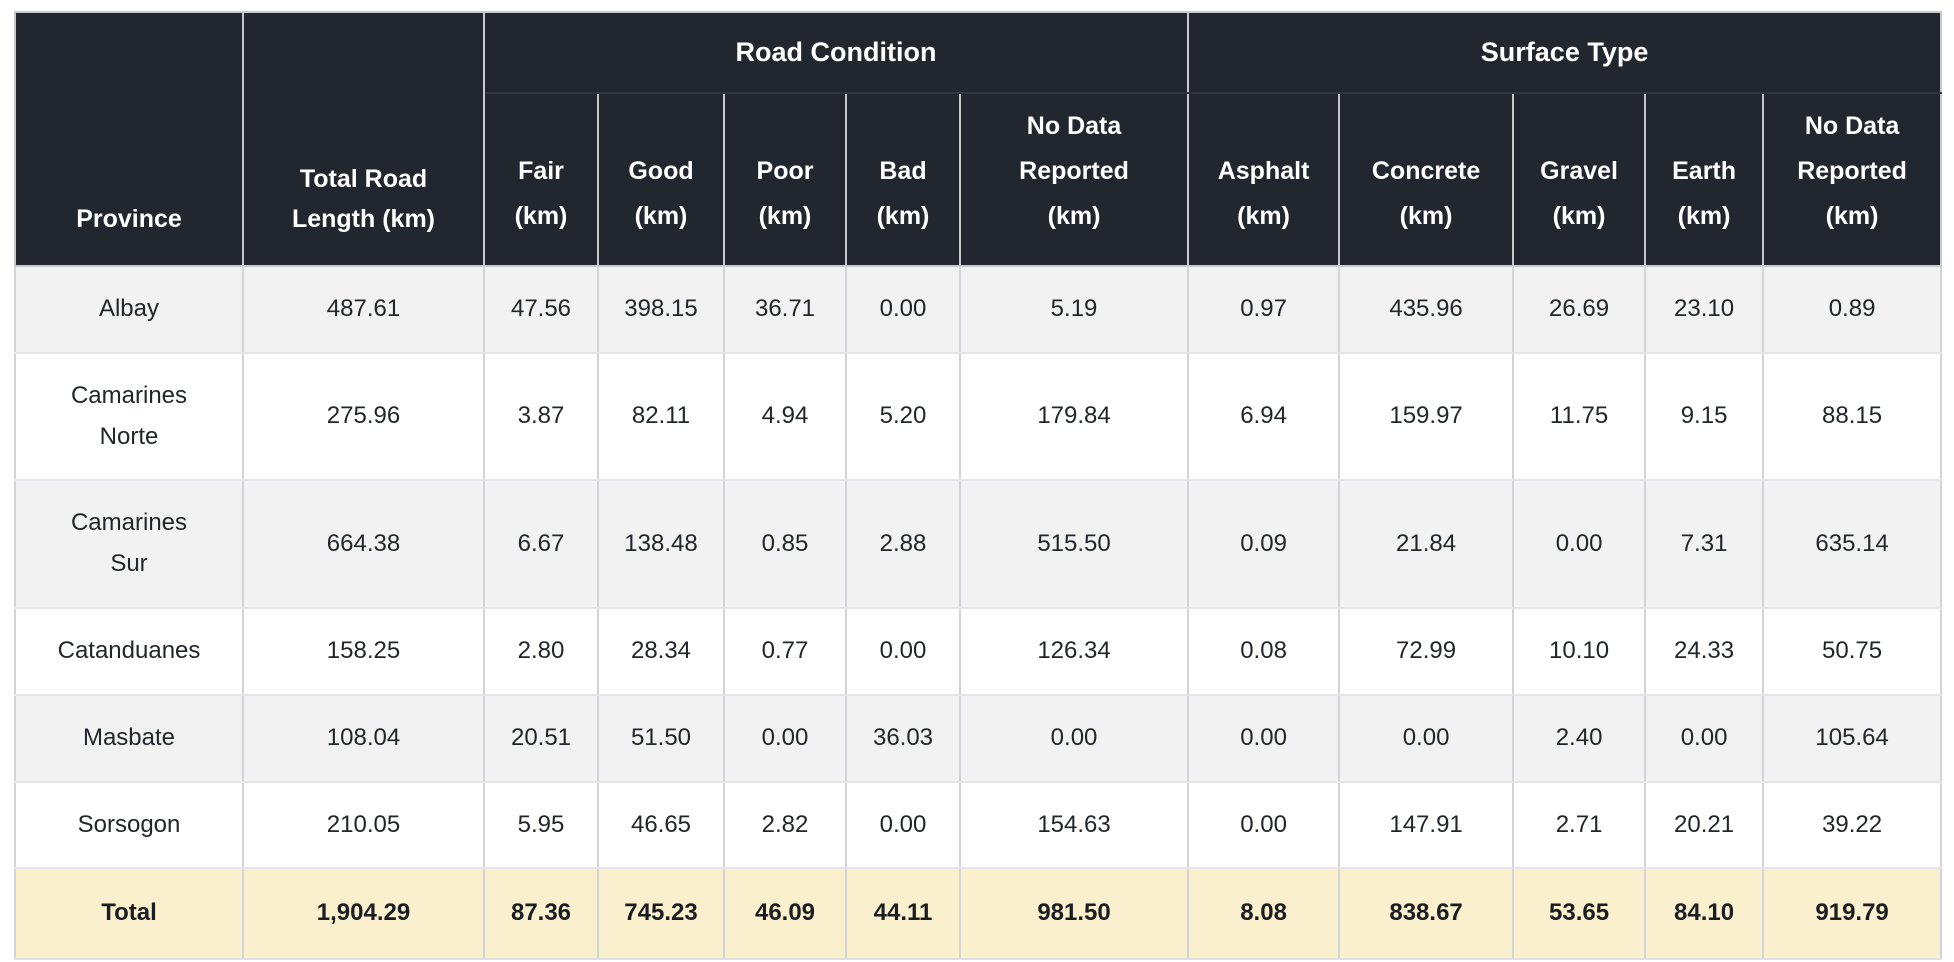 Image resolution: width=1954 pixels, height=962 pixels. Describe the element at coordinates (1852, 738) in the screenshot. I see `value-cell: 105.64` at that location.